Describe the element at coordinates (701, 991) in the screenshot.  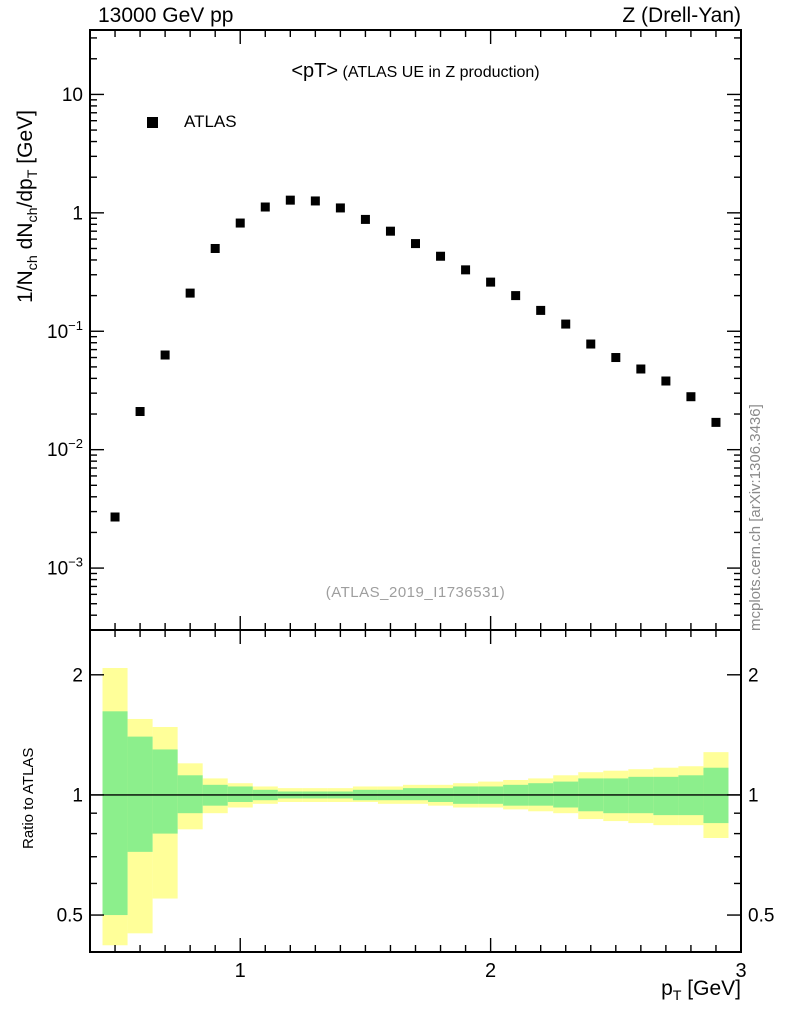
I see `x-axis-label: pT [GeV]` at that location.